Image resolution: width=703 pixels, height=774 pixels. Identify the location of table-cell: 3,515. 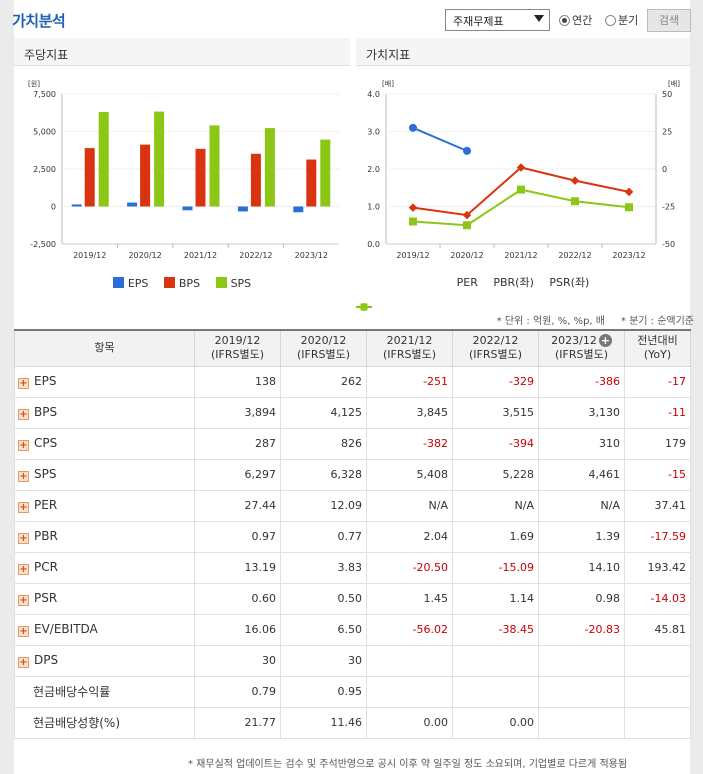
(495, 412).